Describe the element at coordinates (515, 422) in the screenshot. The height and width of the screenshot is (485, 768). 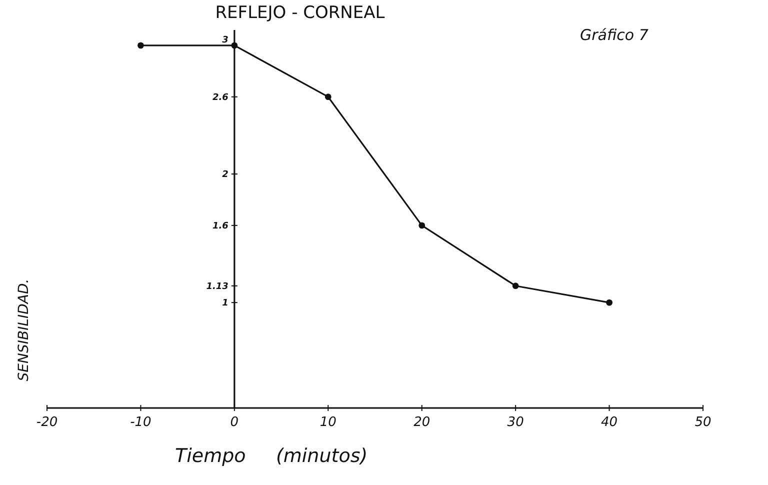
I see `x-tick-label: 30` at that location.